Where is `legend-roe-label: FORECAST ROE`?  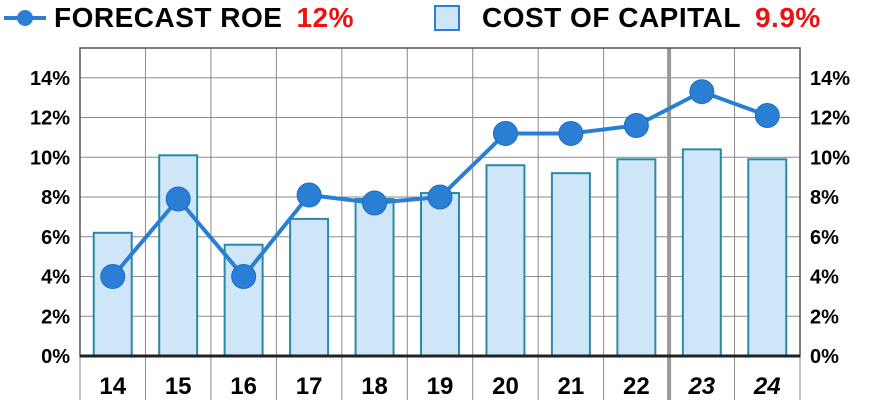 legend-roe-label: FORECAST ROE is located at coordinates (168, 17).